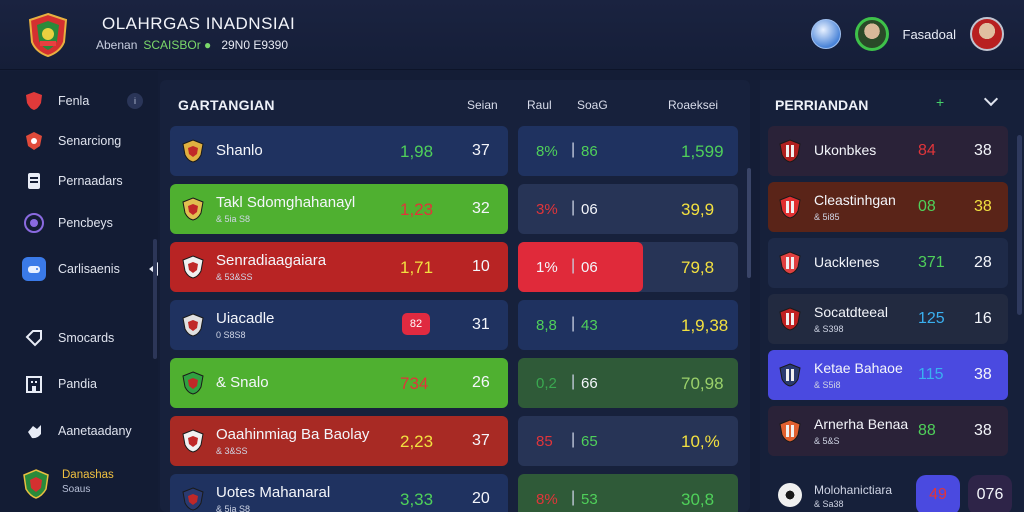  I want to click on team-meta: & S5i8, so click(827, 385).